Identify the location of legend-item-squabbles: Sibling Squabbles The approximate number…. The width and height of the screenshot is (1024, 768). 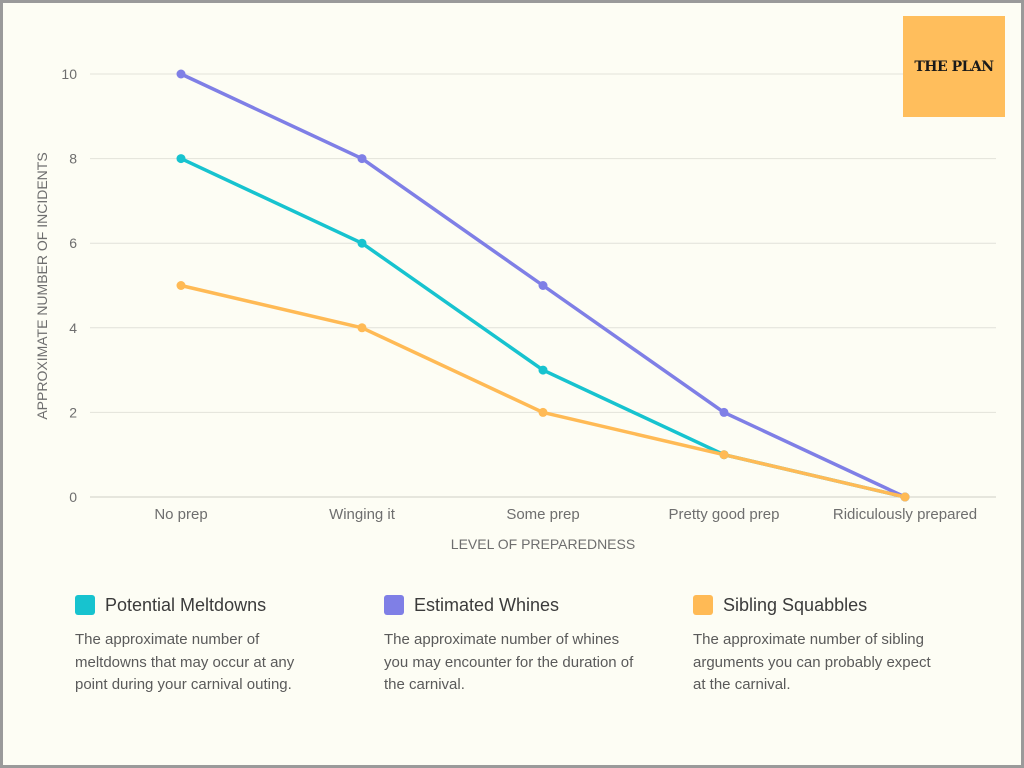
(823, 645).